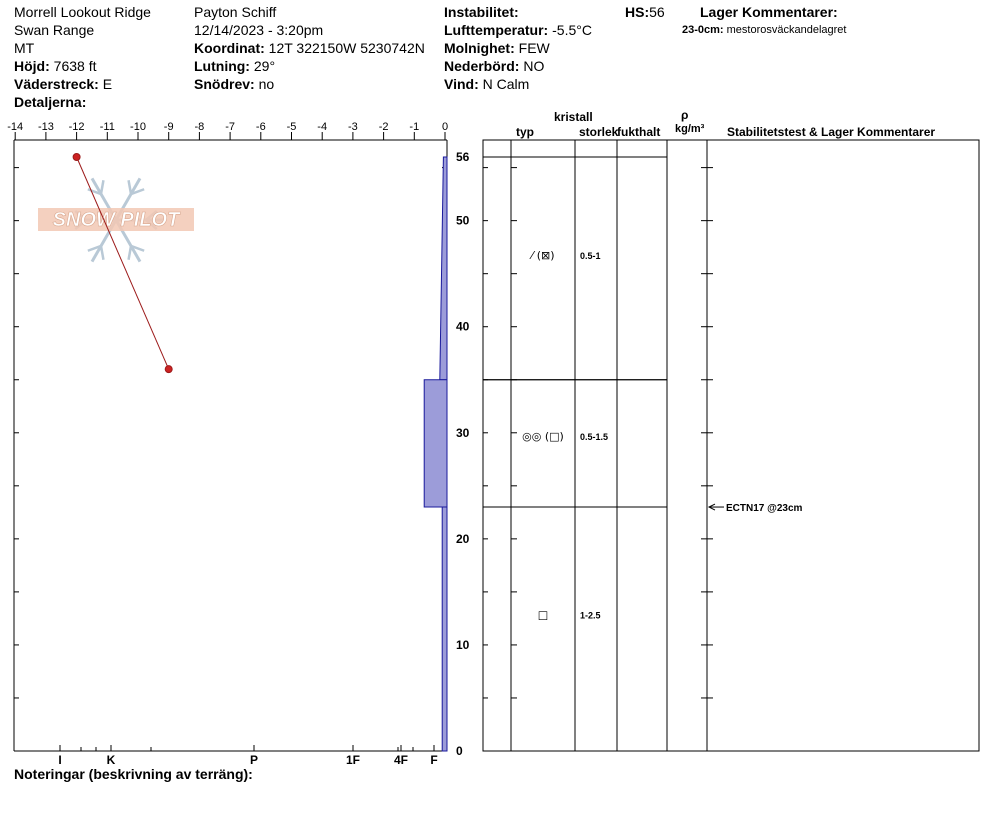 The width and height of the screenshot is (994, 840). I want to click on hardness-tick-label: 1F, so click(353, 760).